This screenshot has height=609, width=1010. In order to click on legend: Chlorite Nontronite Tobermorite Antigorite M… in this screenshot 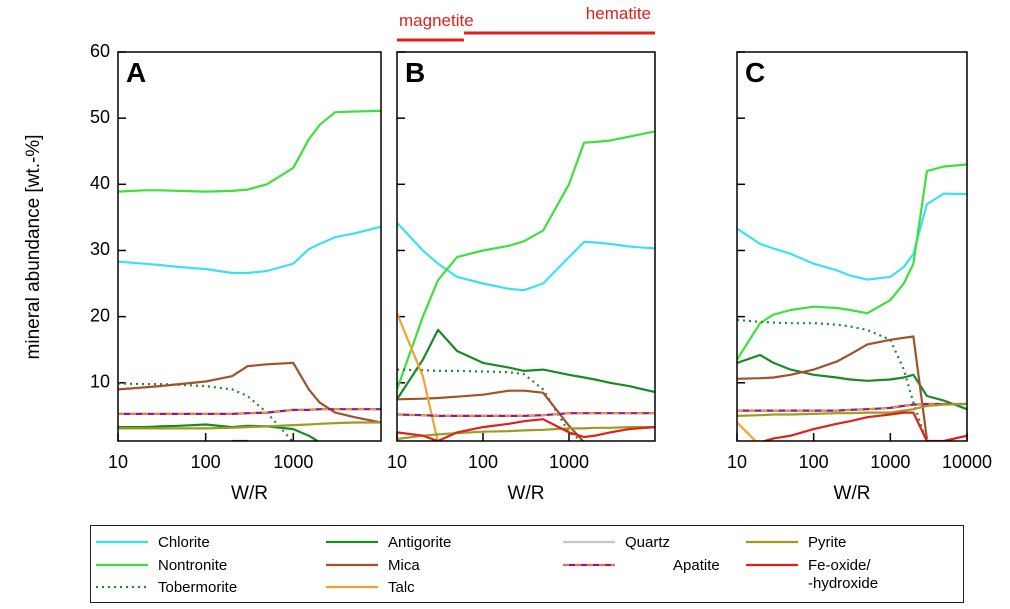, I will do `click(527, 564)`.